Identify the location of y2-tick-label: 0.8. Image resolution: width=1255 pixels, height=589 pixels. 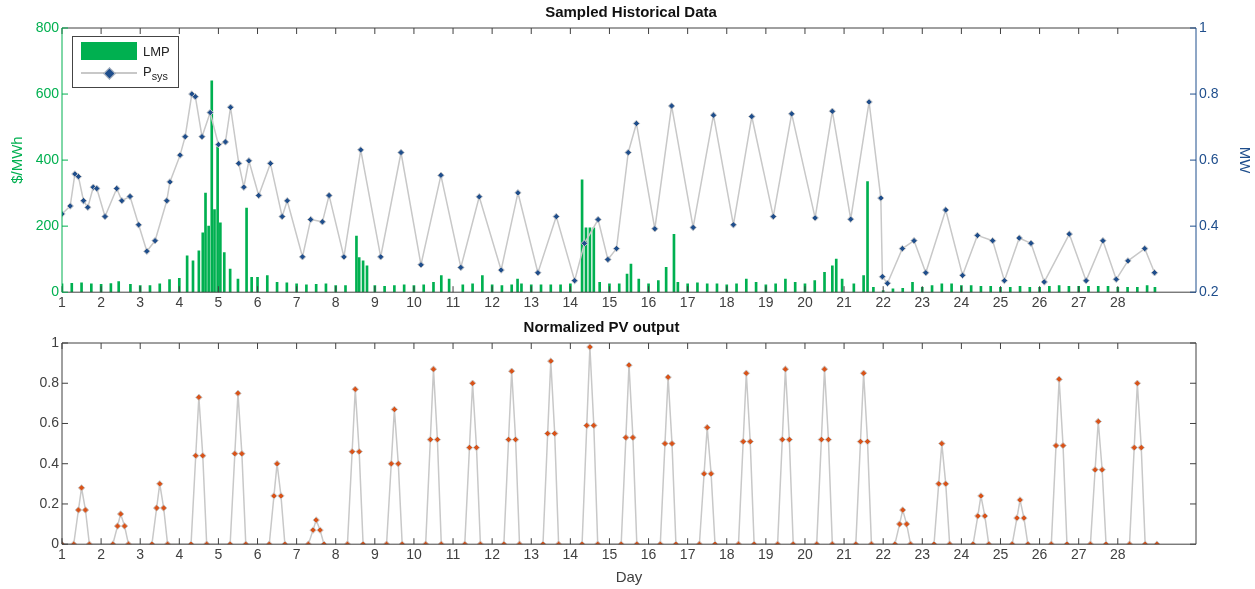
(1209, 92).